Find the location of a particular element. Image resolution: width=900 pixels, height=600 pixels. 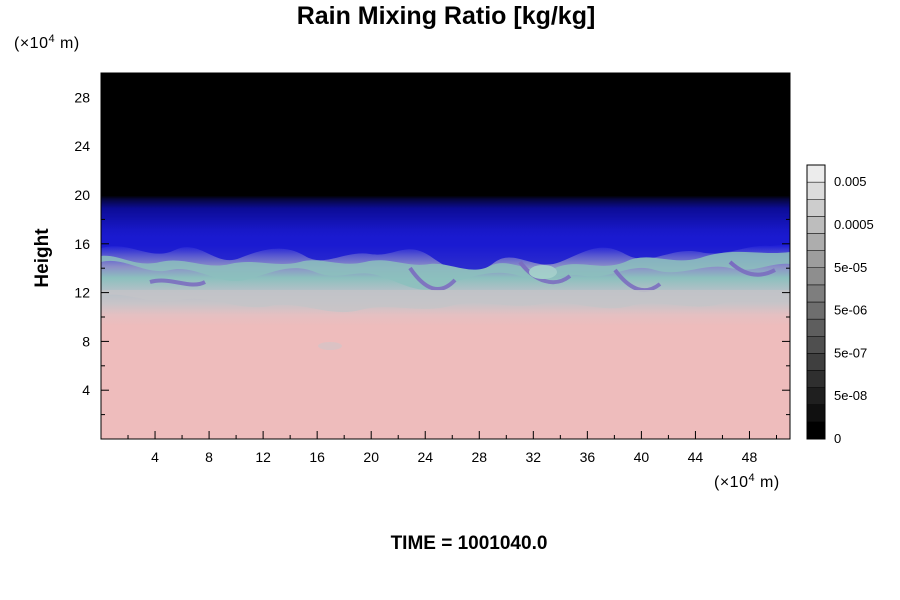

blue-band-edge is located at coordinates (445, 254).